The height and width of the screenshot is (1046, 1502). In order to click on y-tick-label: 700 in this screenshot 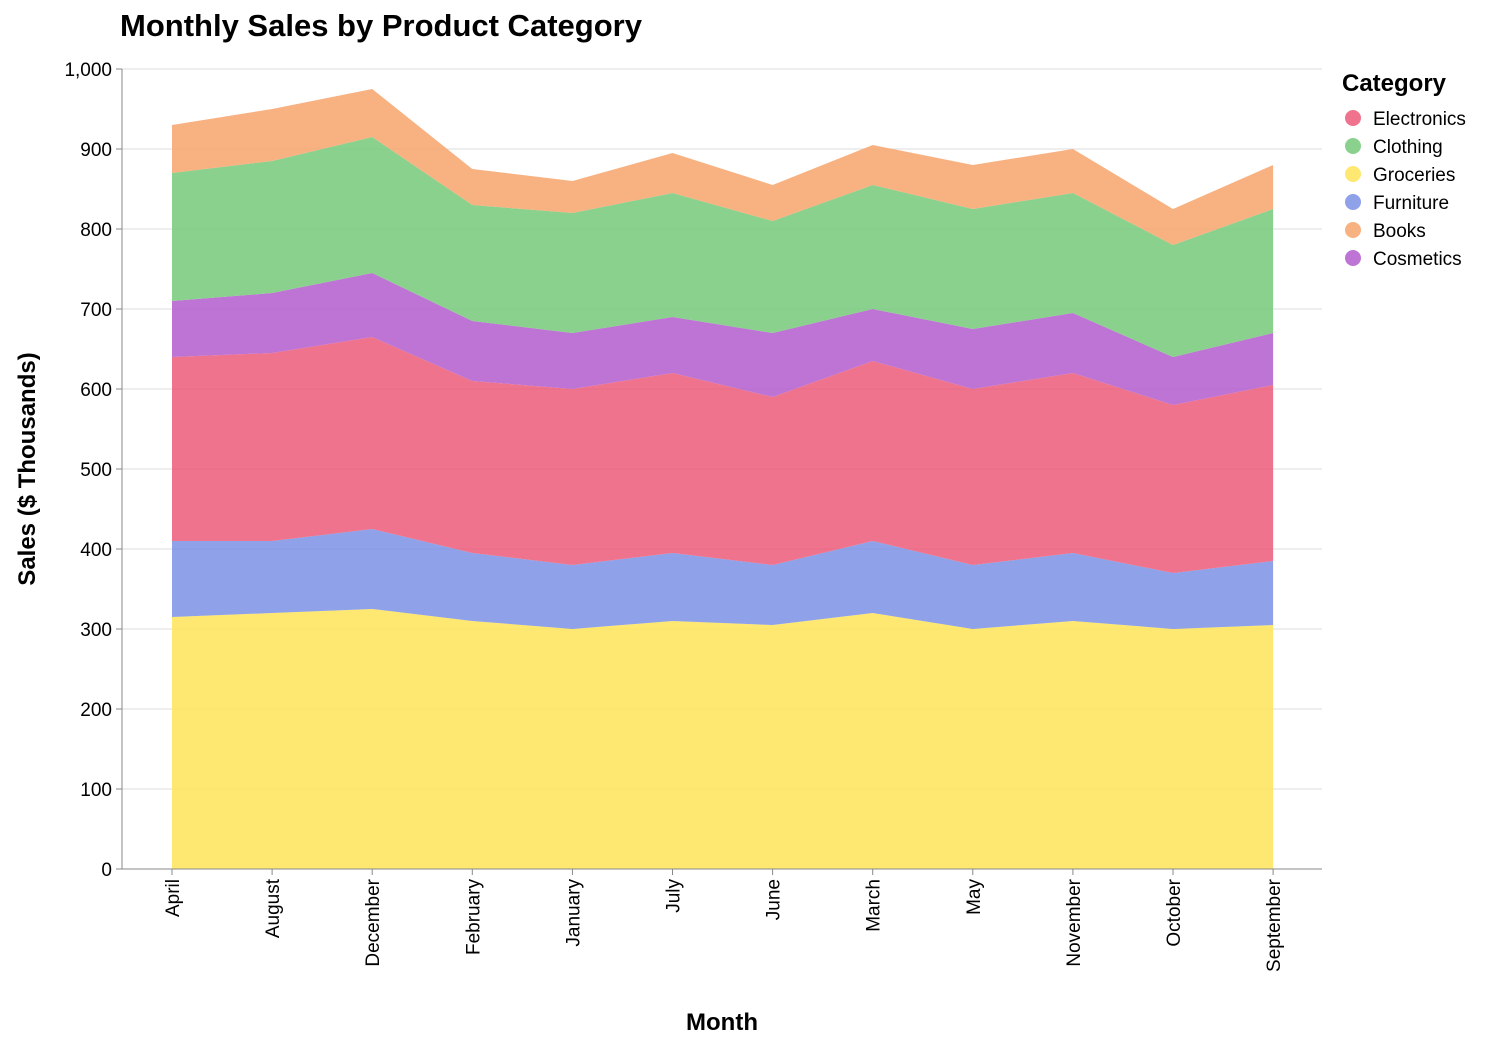, I will do `click(96, 310)`.